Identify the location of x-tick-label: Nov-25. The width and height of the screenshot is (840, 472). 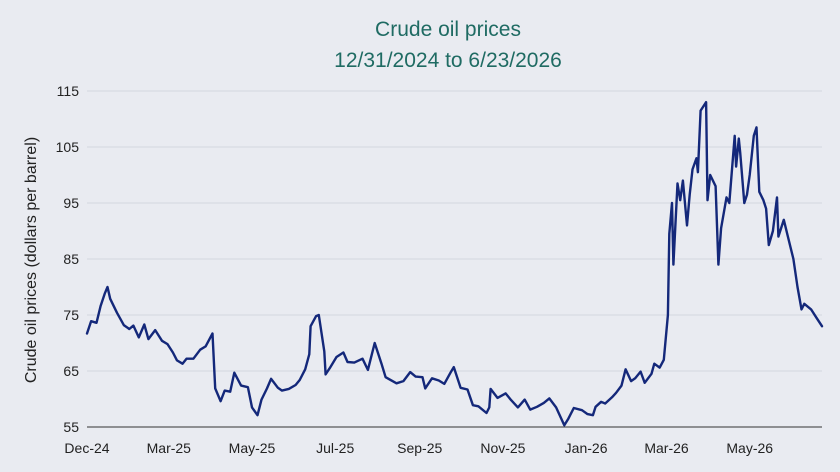
(502, 448).